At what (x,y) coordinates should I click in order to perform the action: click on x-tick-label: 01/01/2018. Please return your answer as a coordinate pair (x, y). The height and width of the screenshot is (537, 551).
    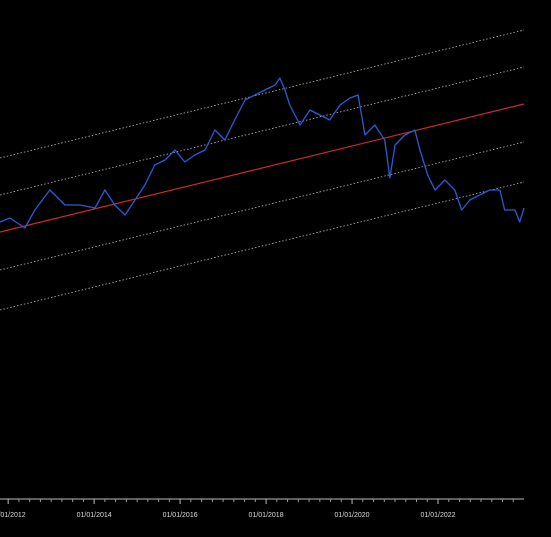
    Looking at the image, I should click on (266, 515).